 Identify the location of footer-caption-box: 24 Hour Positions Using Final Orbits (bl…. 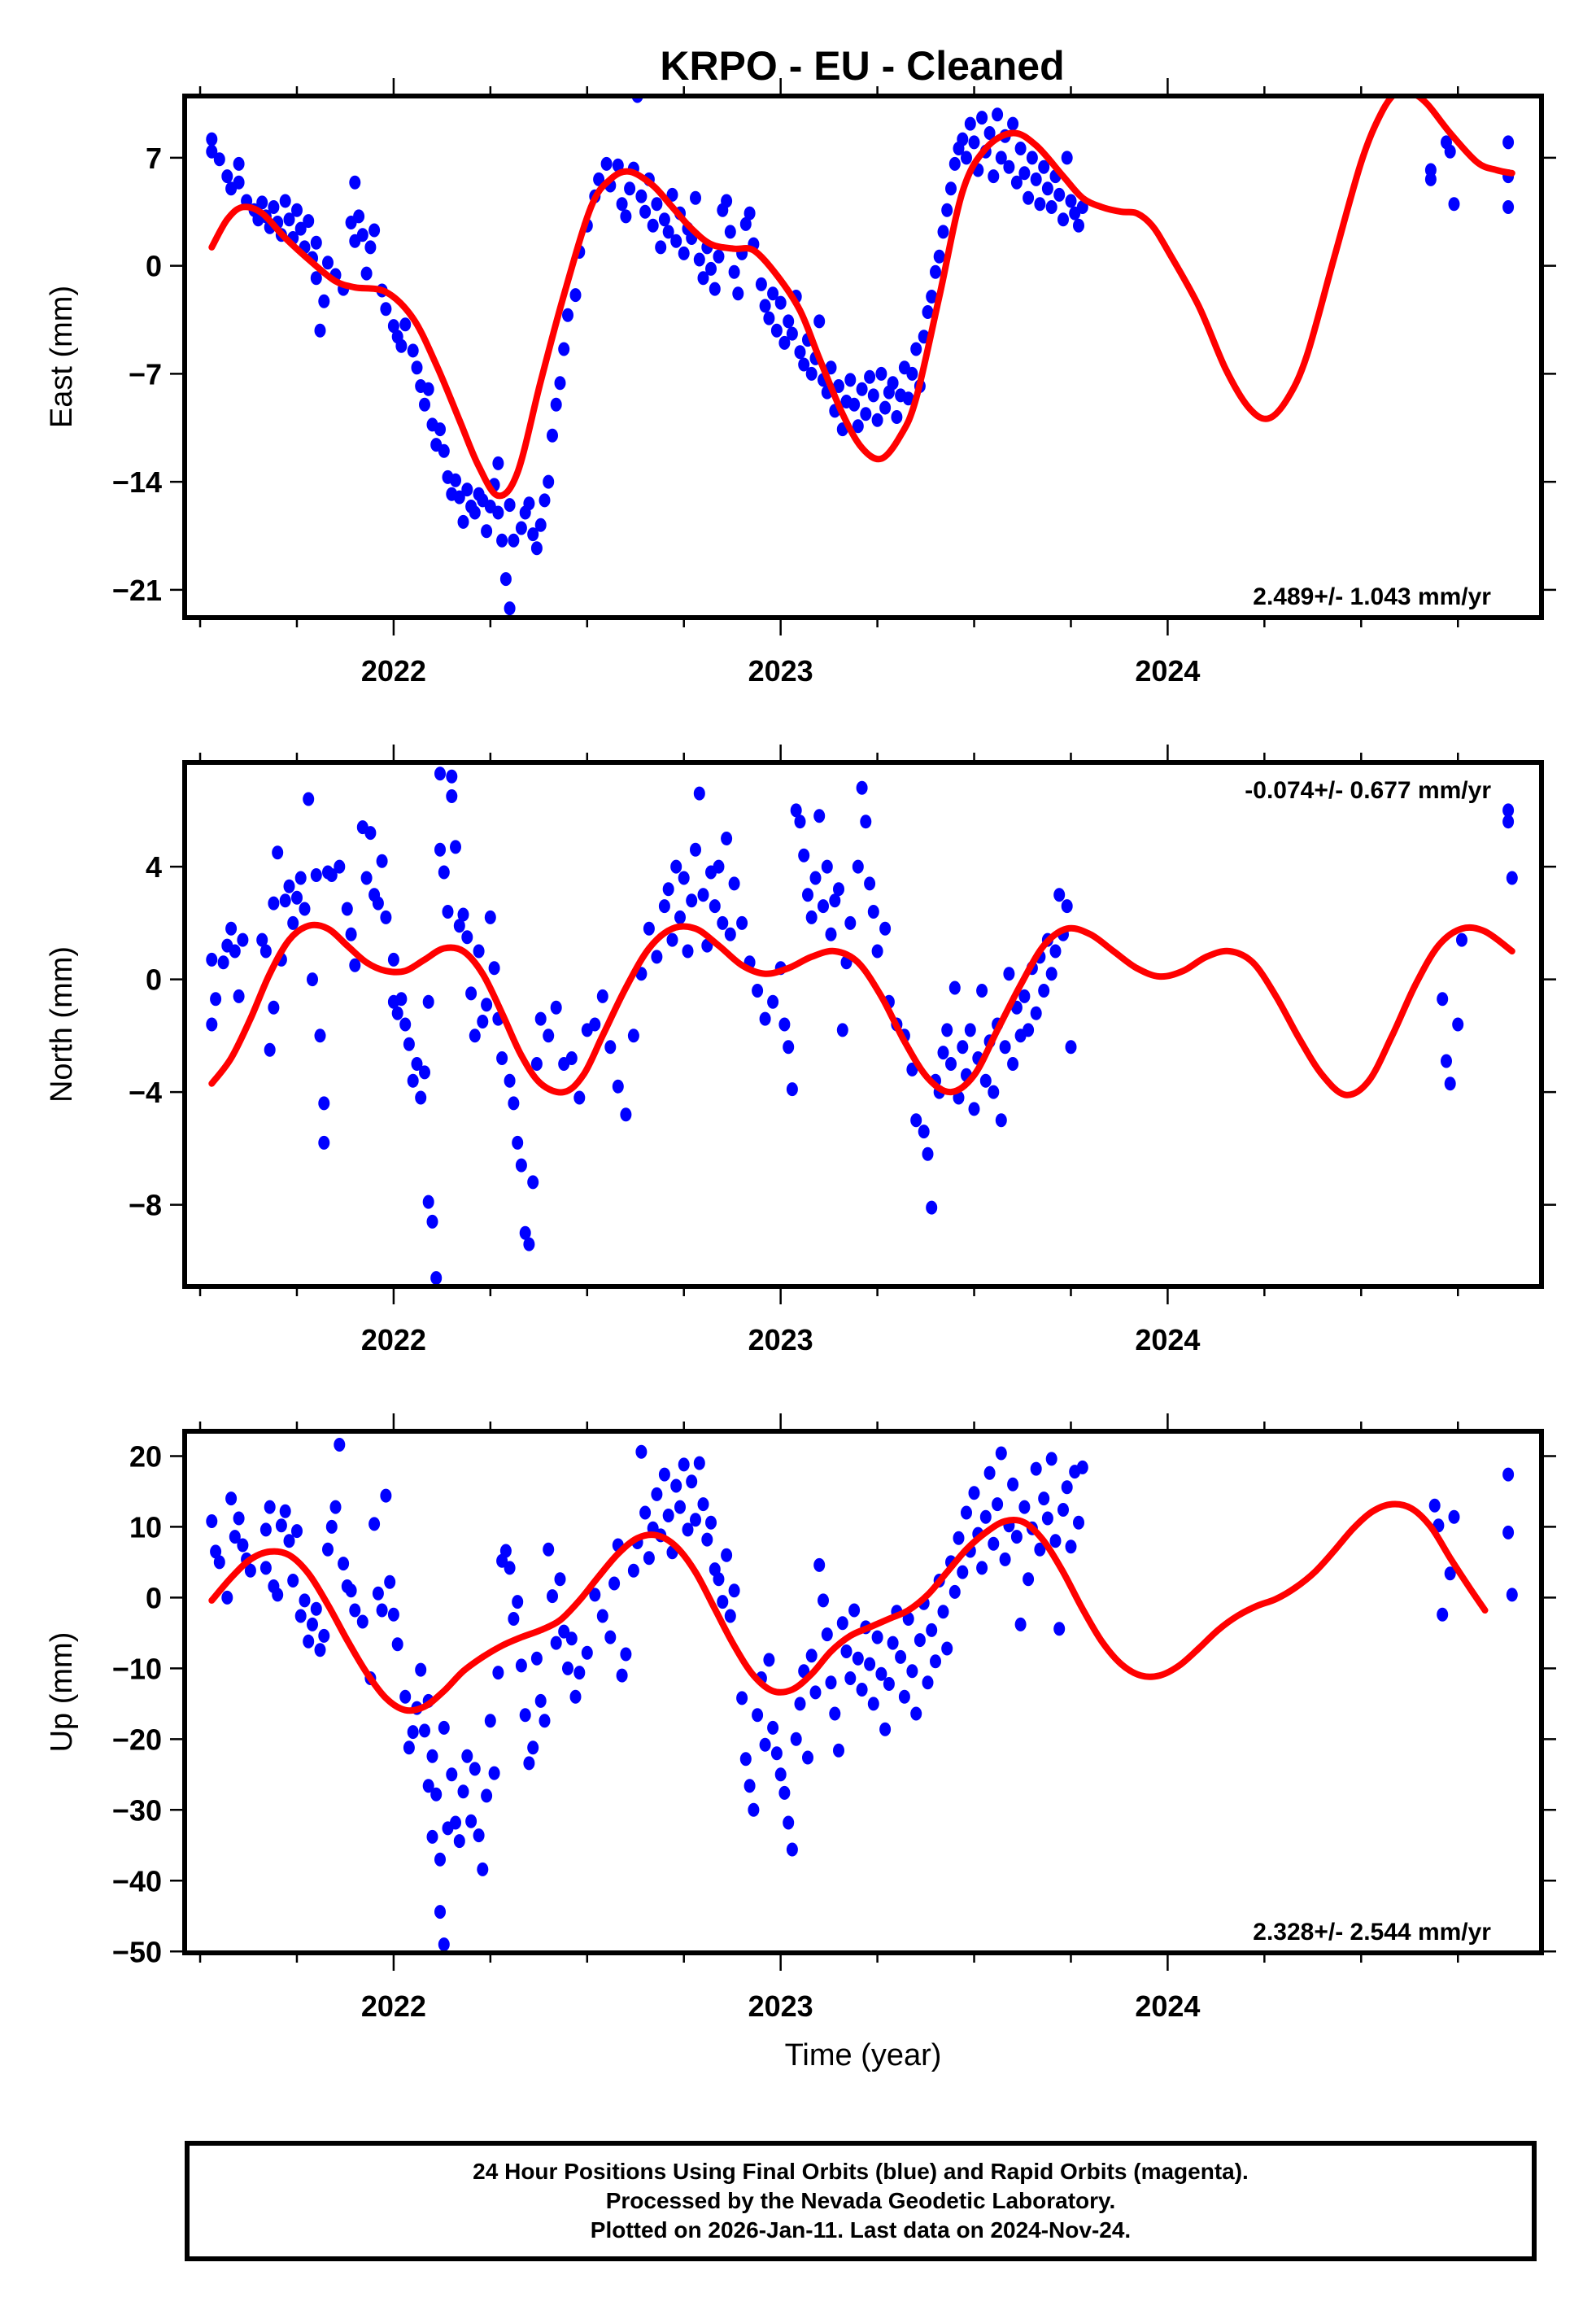
(861, 2201).